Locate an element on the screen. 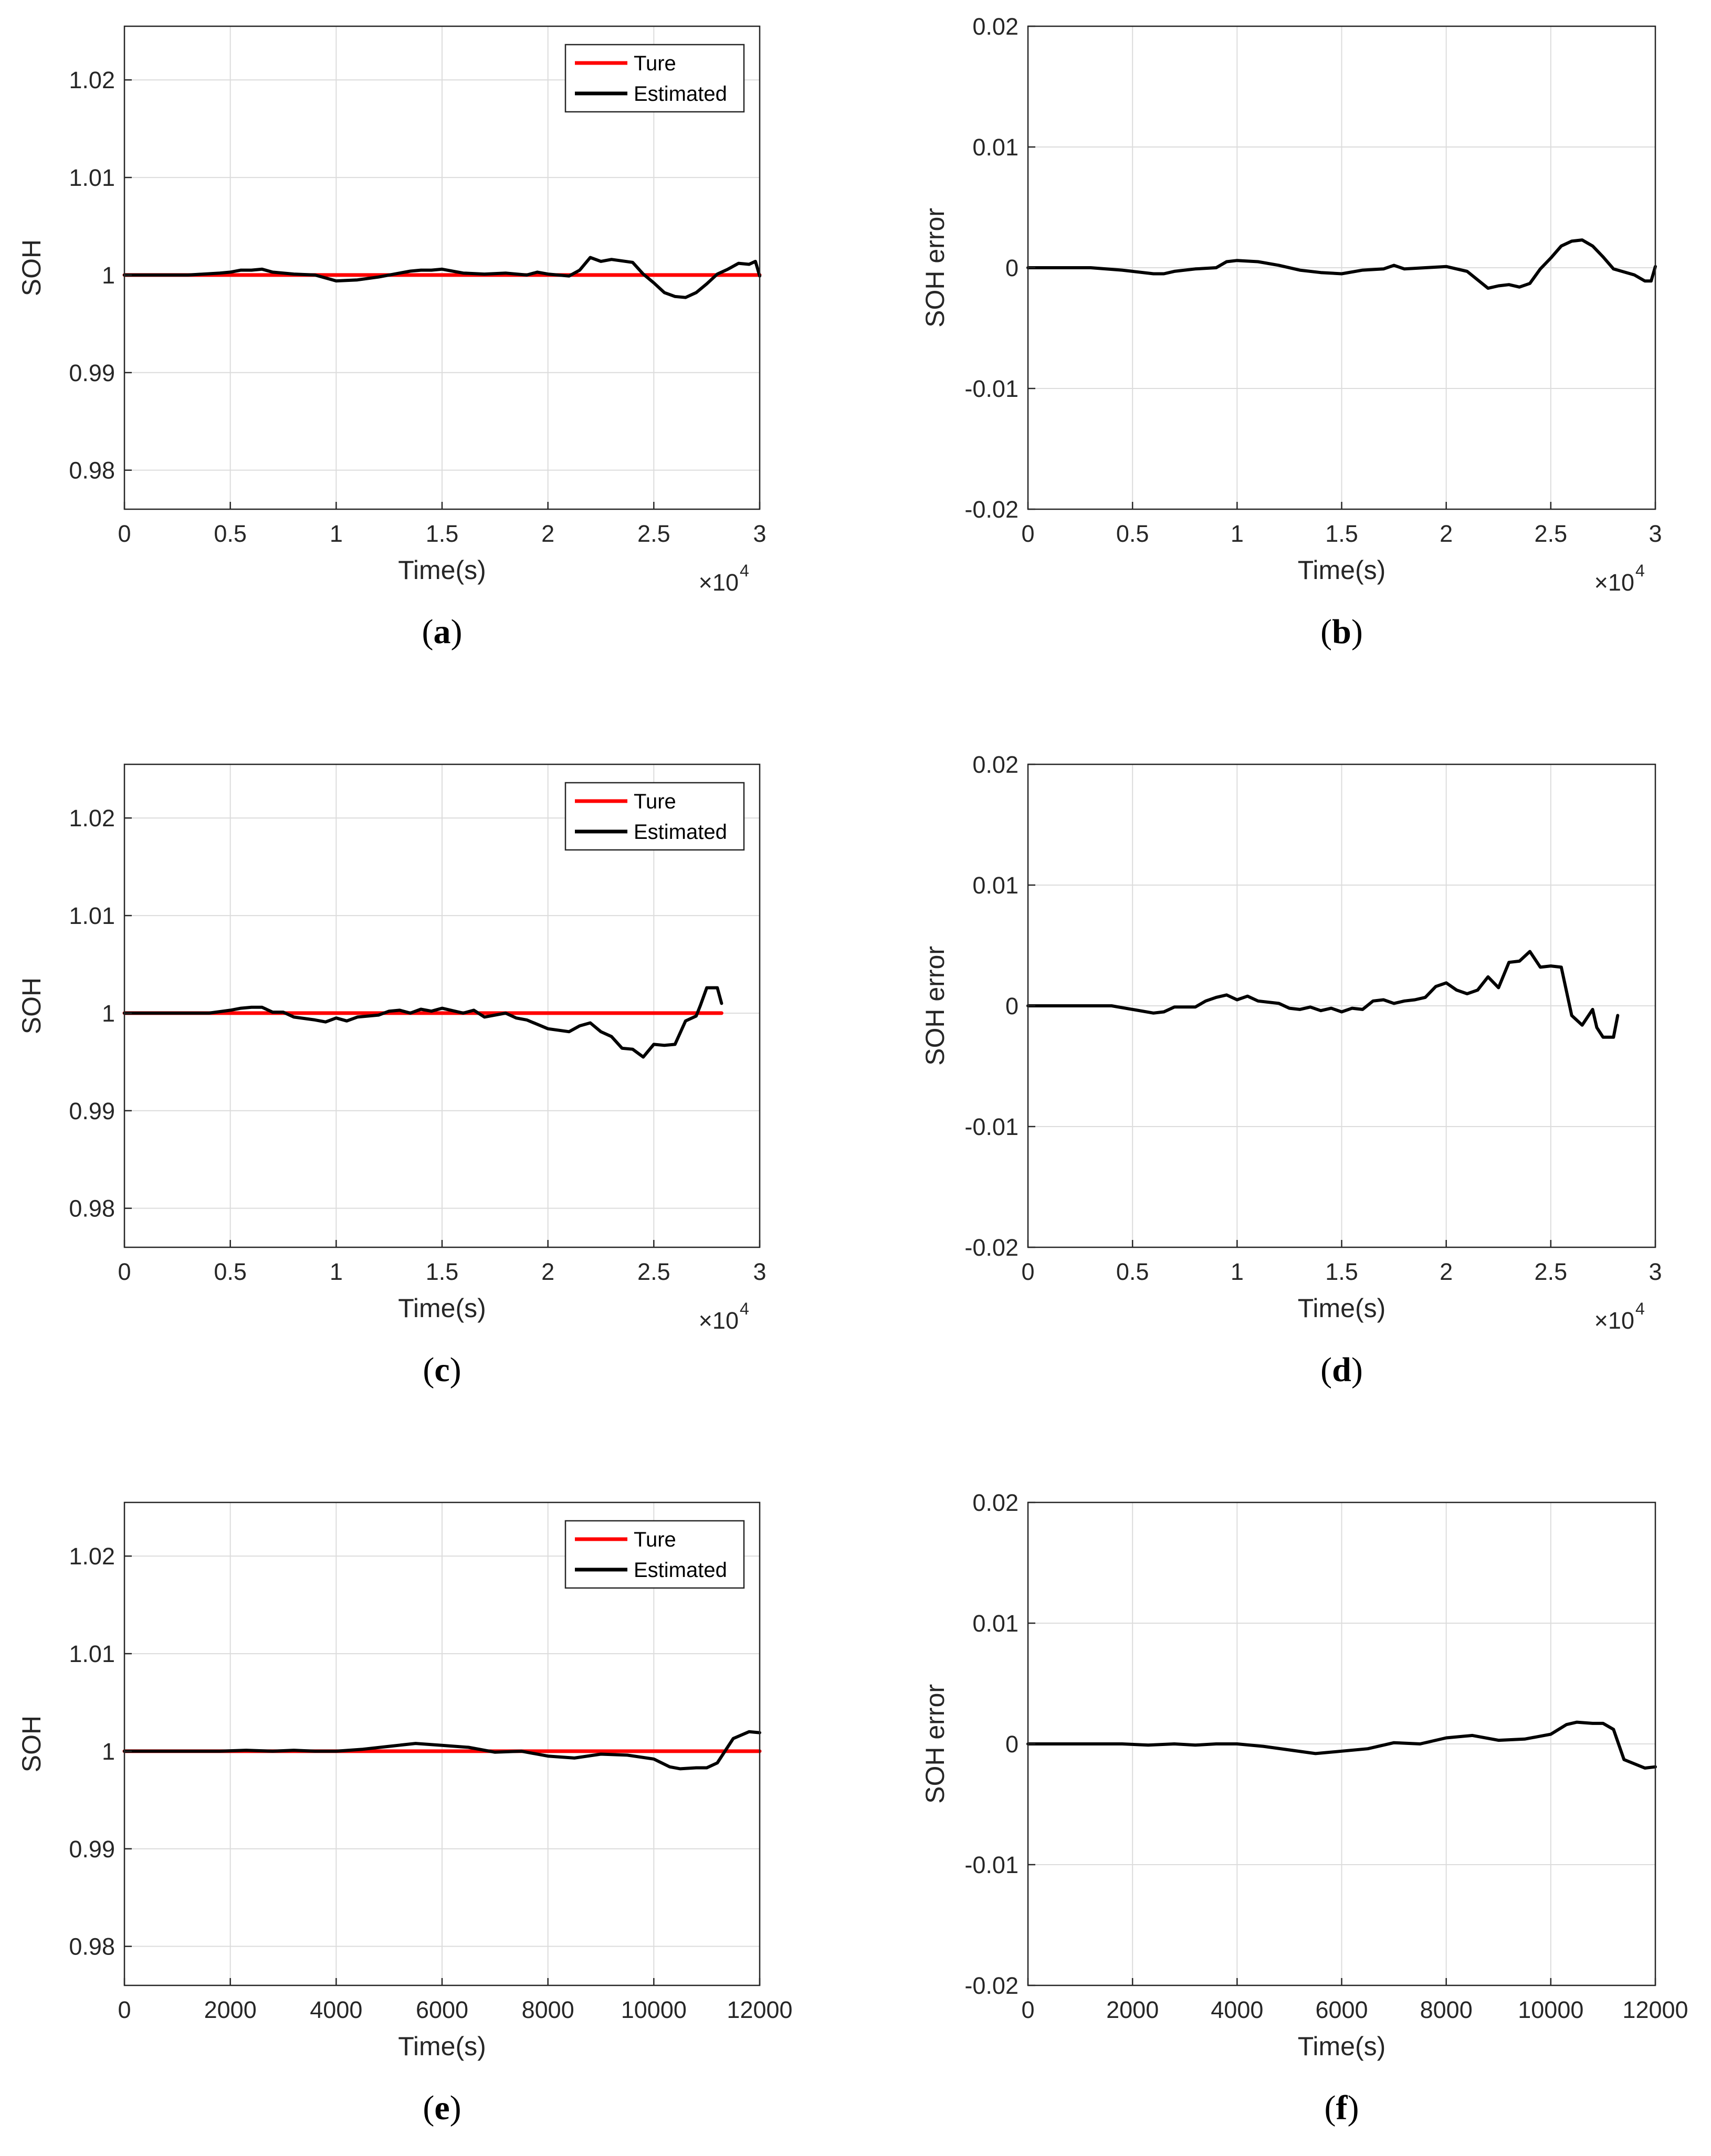 The width and height of the screenshot is (1711, 2156). y-tick-label: 1.02 is located at coordinates (92, 80).